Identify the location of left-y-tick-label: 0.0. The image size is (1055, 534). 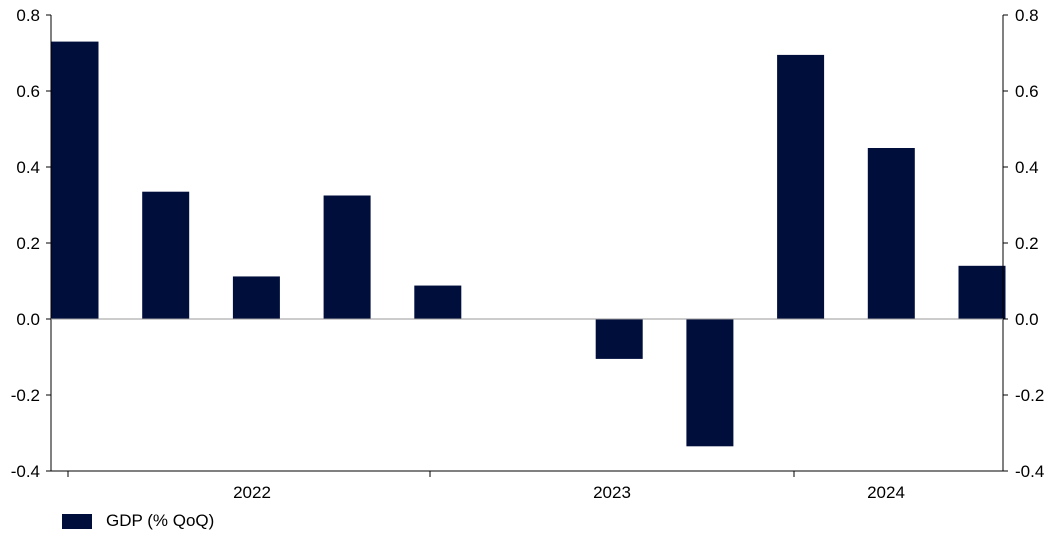
(28, 319).